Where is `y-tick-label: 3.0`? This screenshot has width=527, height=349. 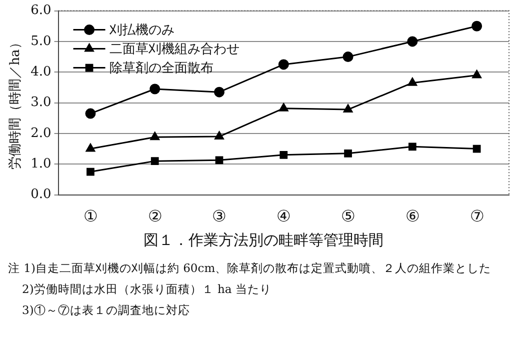 y-tick-label: 3.0 is located at coordinates (41, 102).